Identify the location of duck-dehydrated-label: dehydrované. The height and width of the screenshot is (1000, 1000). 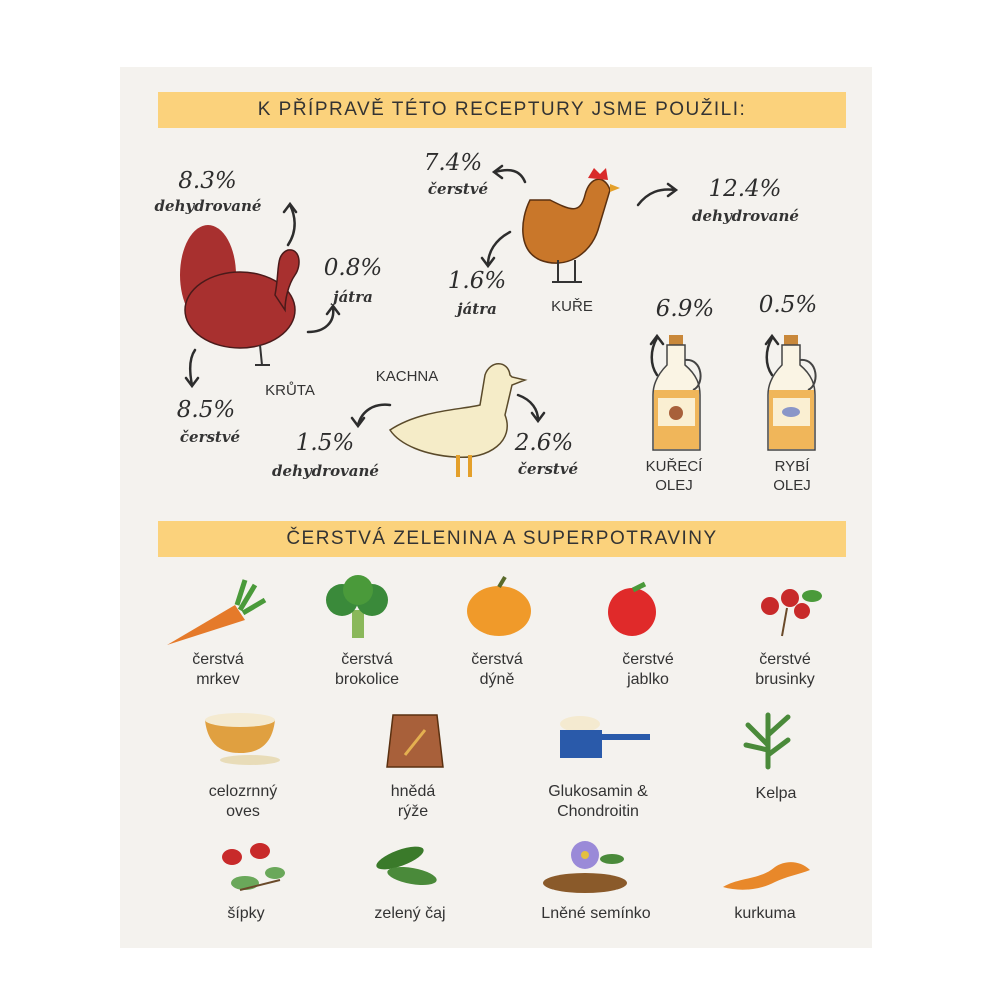
(325, 471).